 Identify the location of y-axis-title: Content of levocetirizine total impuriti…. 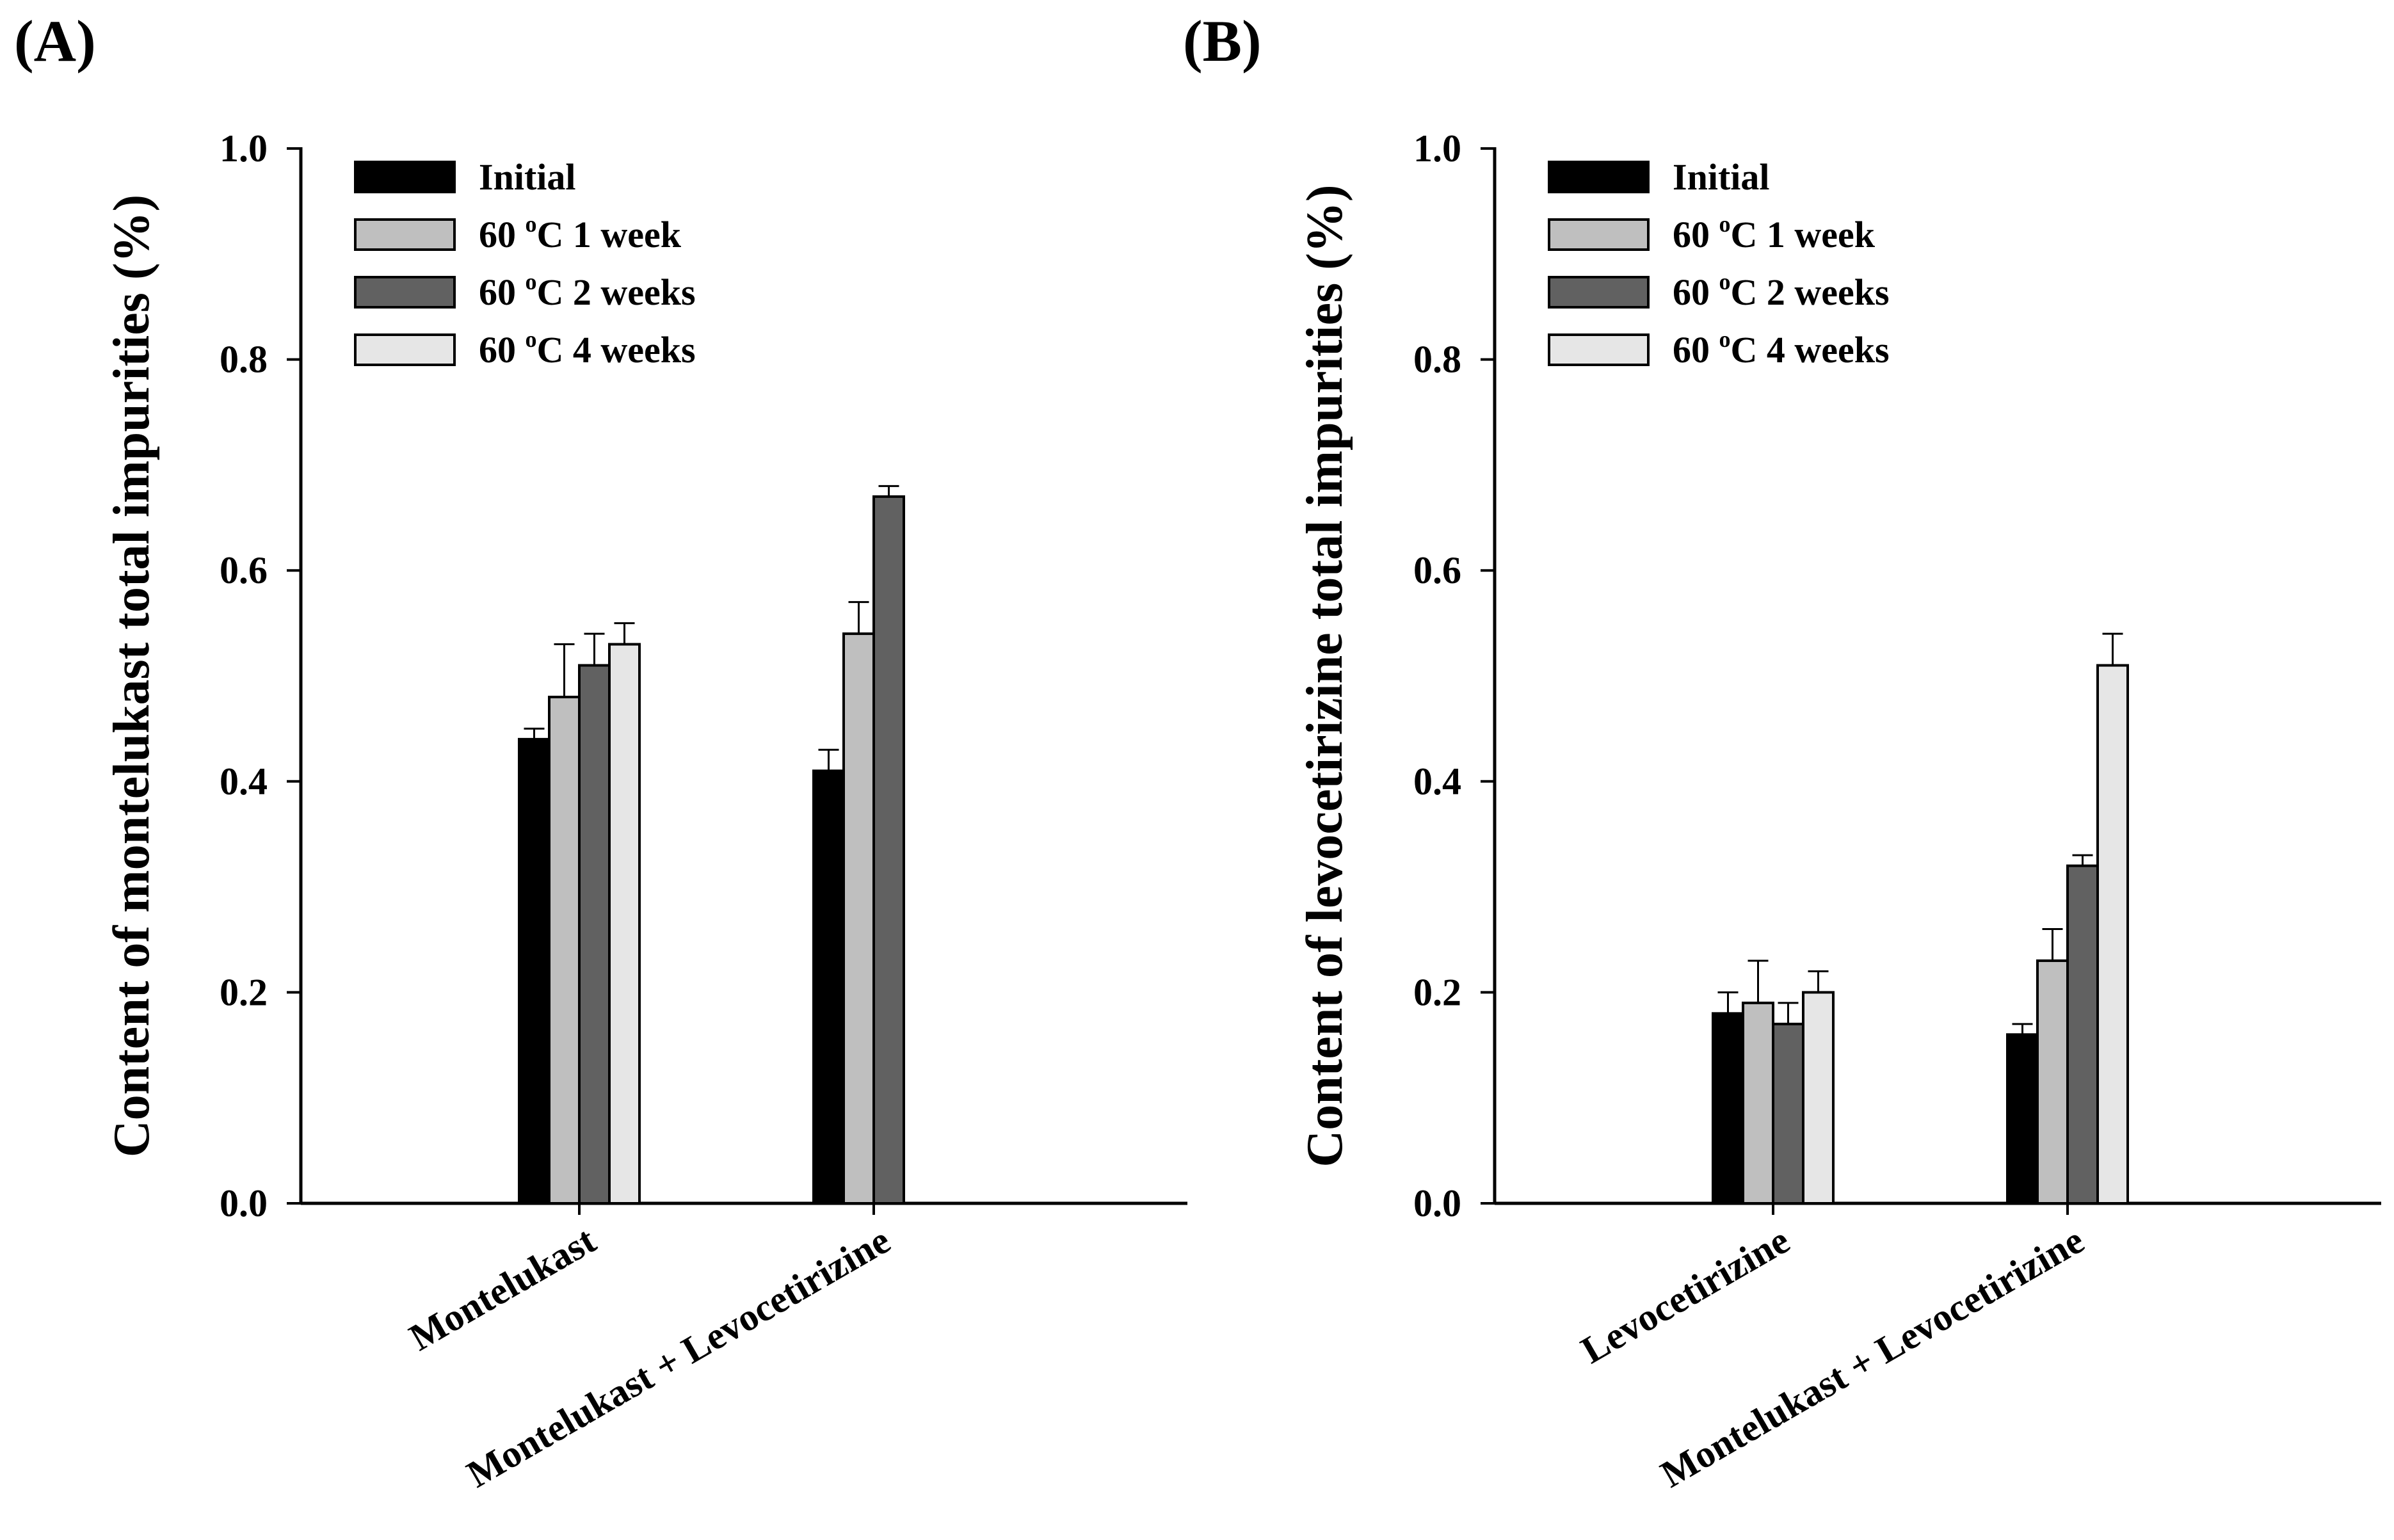
(1325, 675).